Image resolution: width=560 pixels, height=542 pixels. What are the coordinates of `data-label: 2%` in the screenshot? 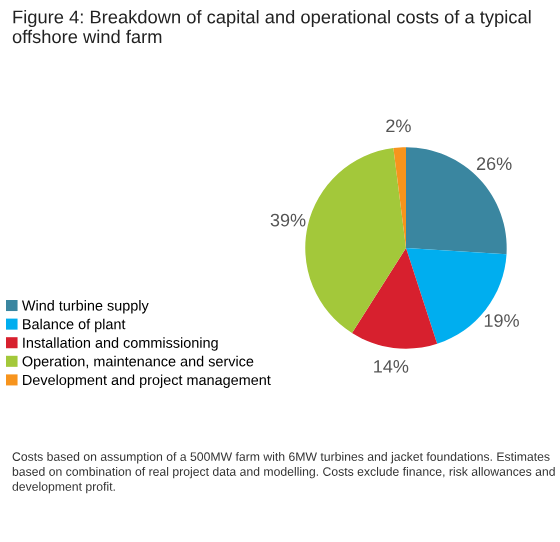 It's located at (398, 126).